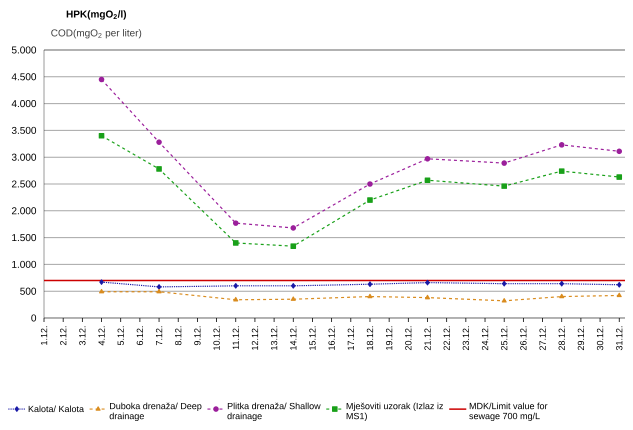 This screenshot has height=430, width=633. Describe the element at coordinates (156, 412) in the screenshot. I see `legend-label: Duboka drenaža/ Deep drainage` at that location.